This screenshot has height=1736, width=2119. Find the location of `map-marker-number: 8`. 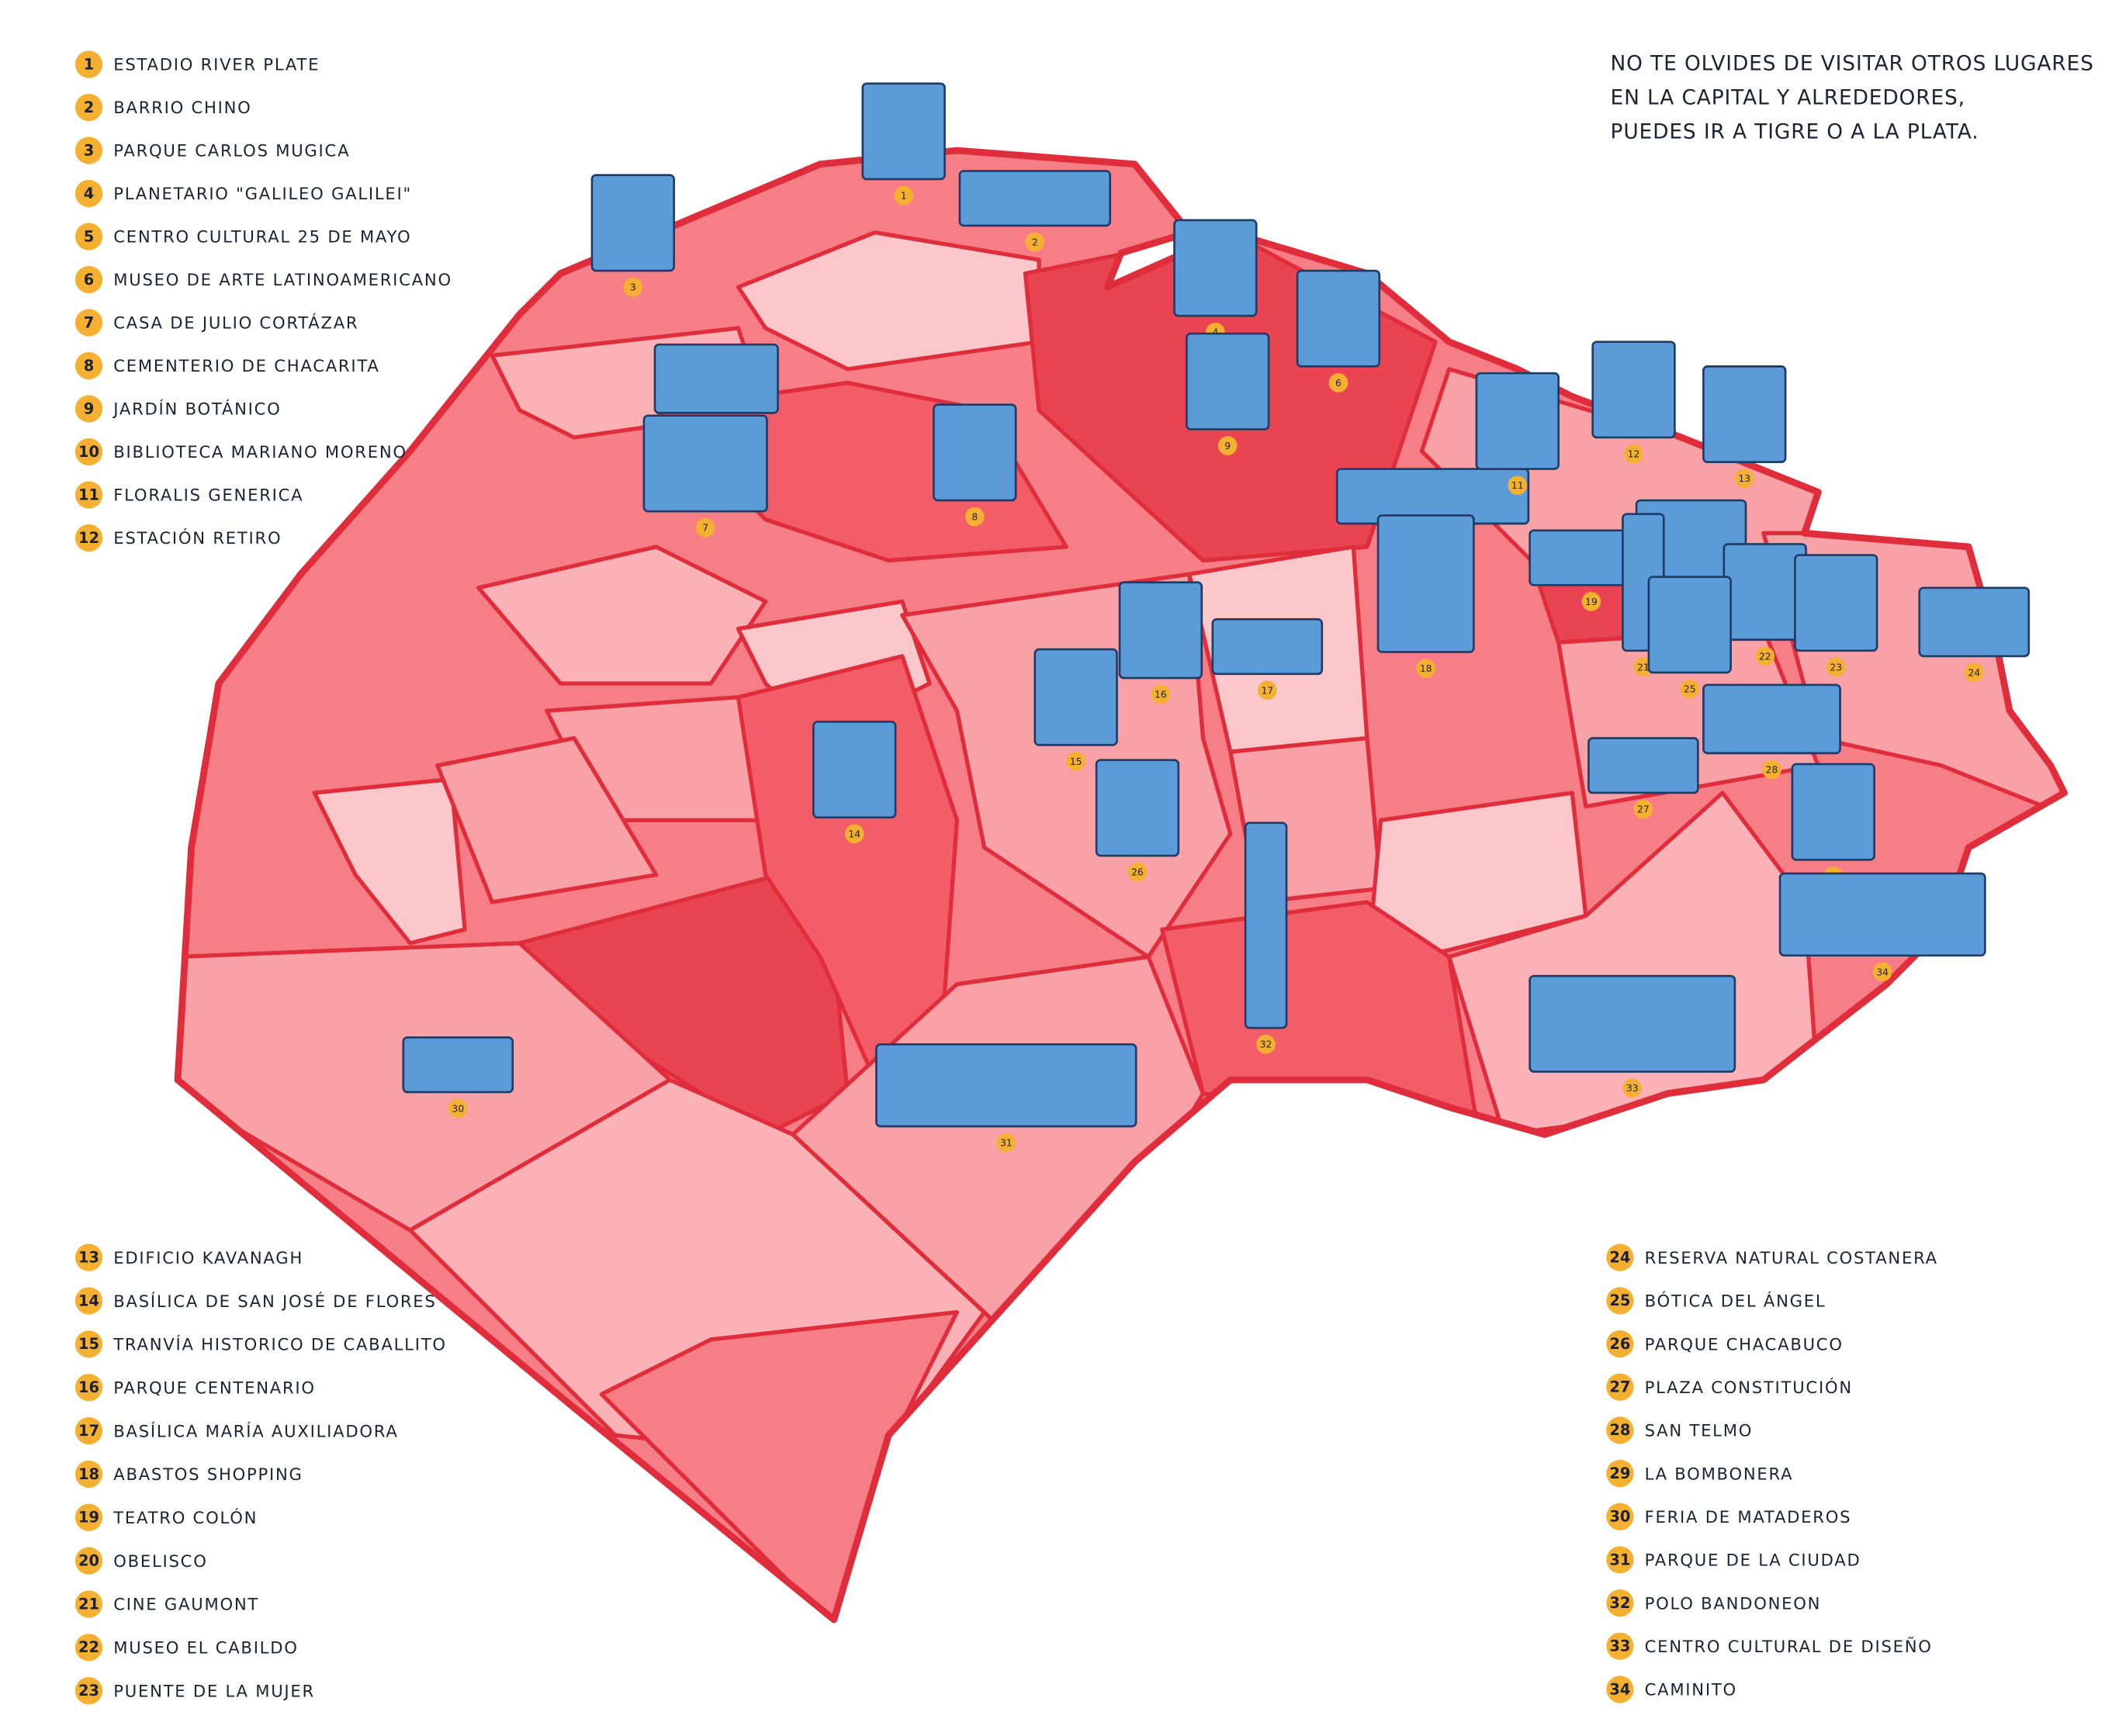

map-marker-number: 8 is located at coordinates (974, 517).